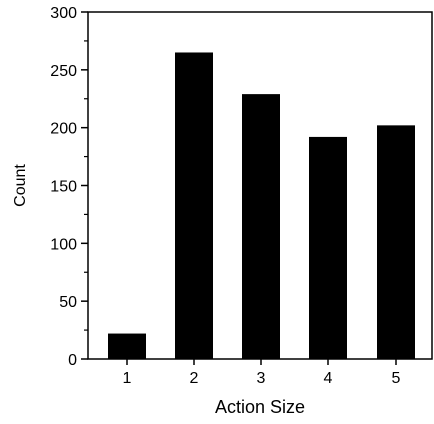 This screenshot has height=424, width=434. I want to click on y-tick-label-200: 200, so click(63, 129).